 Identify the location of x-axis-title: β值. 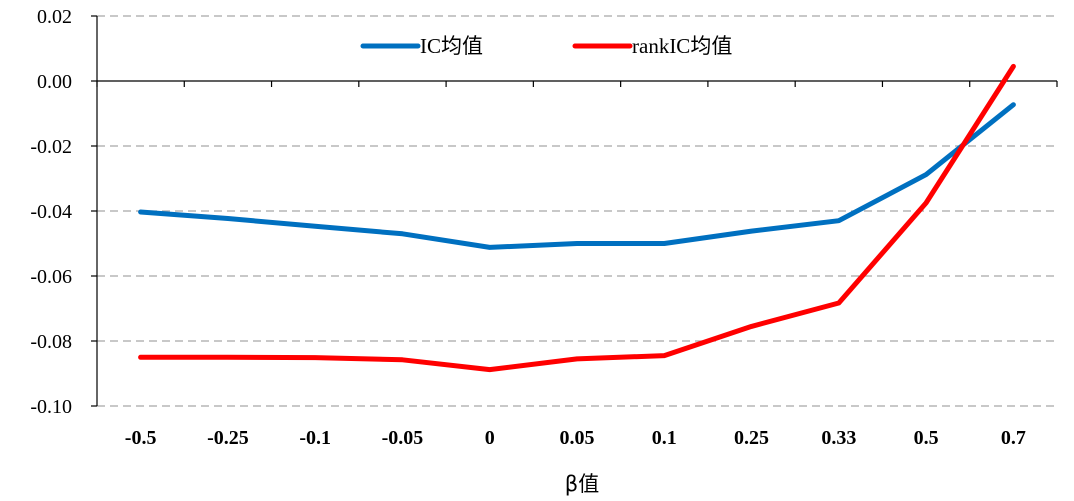
(582, 484).